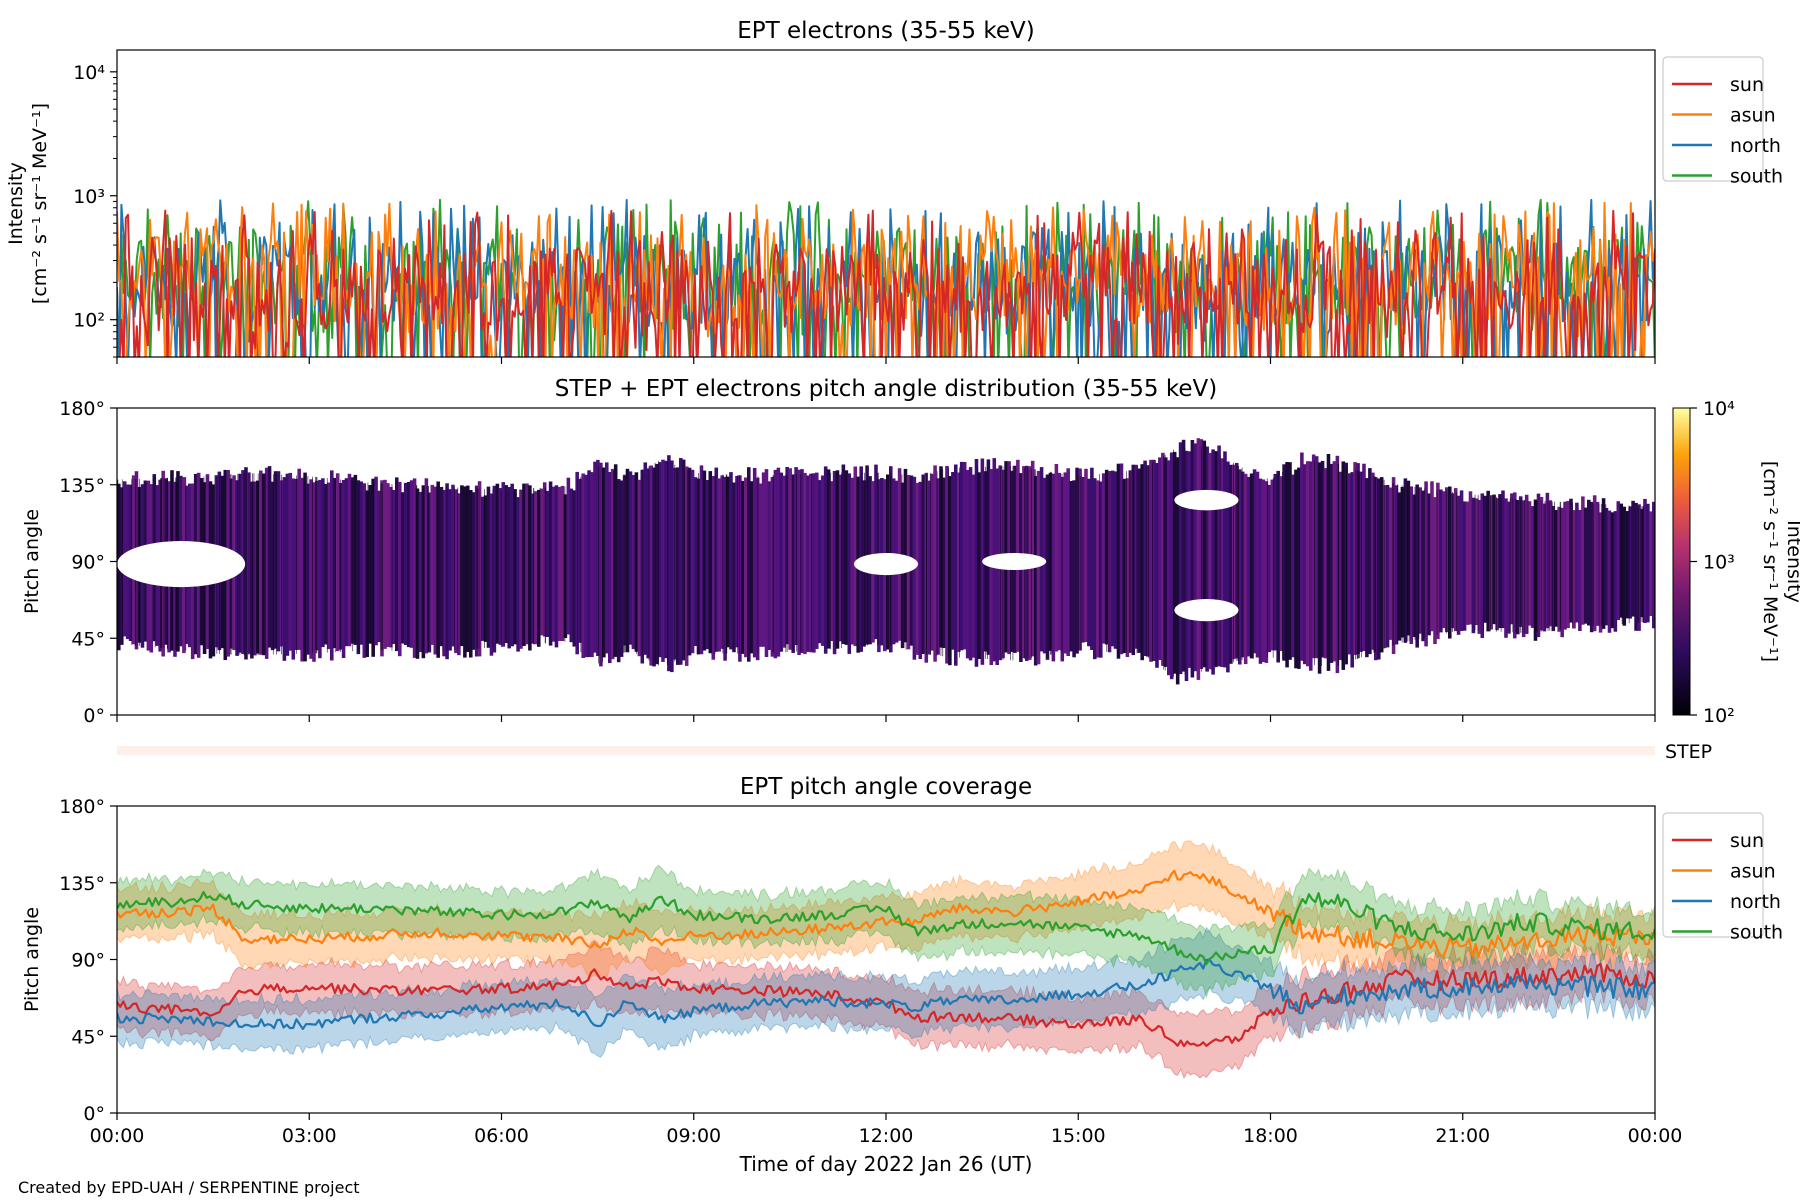 This screenshot has width=1800, height=1200. I want to click on colorbar-tick-label: 10², so click(1719, 716).